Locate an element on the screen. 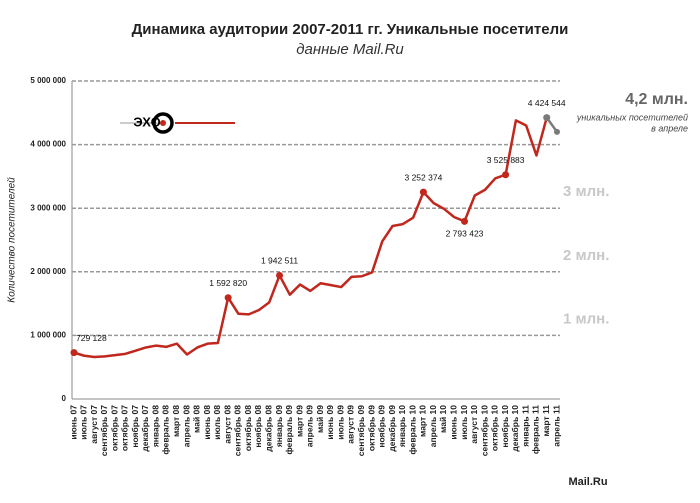 This screenshot has height=503, width=700. x-tick-label: ноябрь 07 is located at coordinates (135, 426).